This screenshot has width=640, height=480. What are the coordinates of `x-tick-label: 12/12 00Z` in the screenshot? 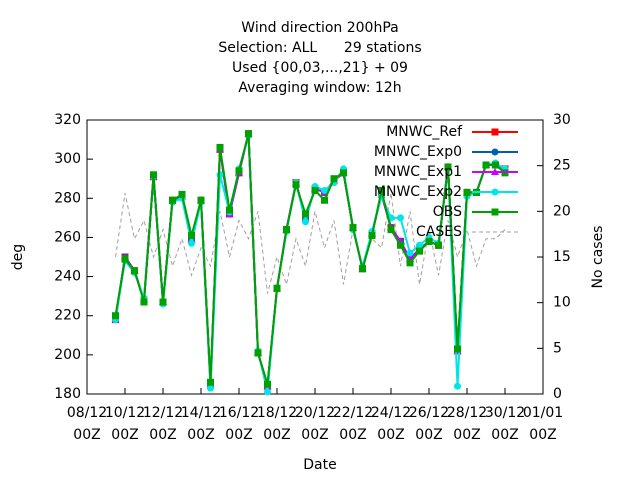 It's located at (163, 424).